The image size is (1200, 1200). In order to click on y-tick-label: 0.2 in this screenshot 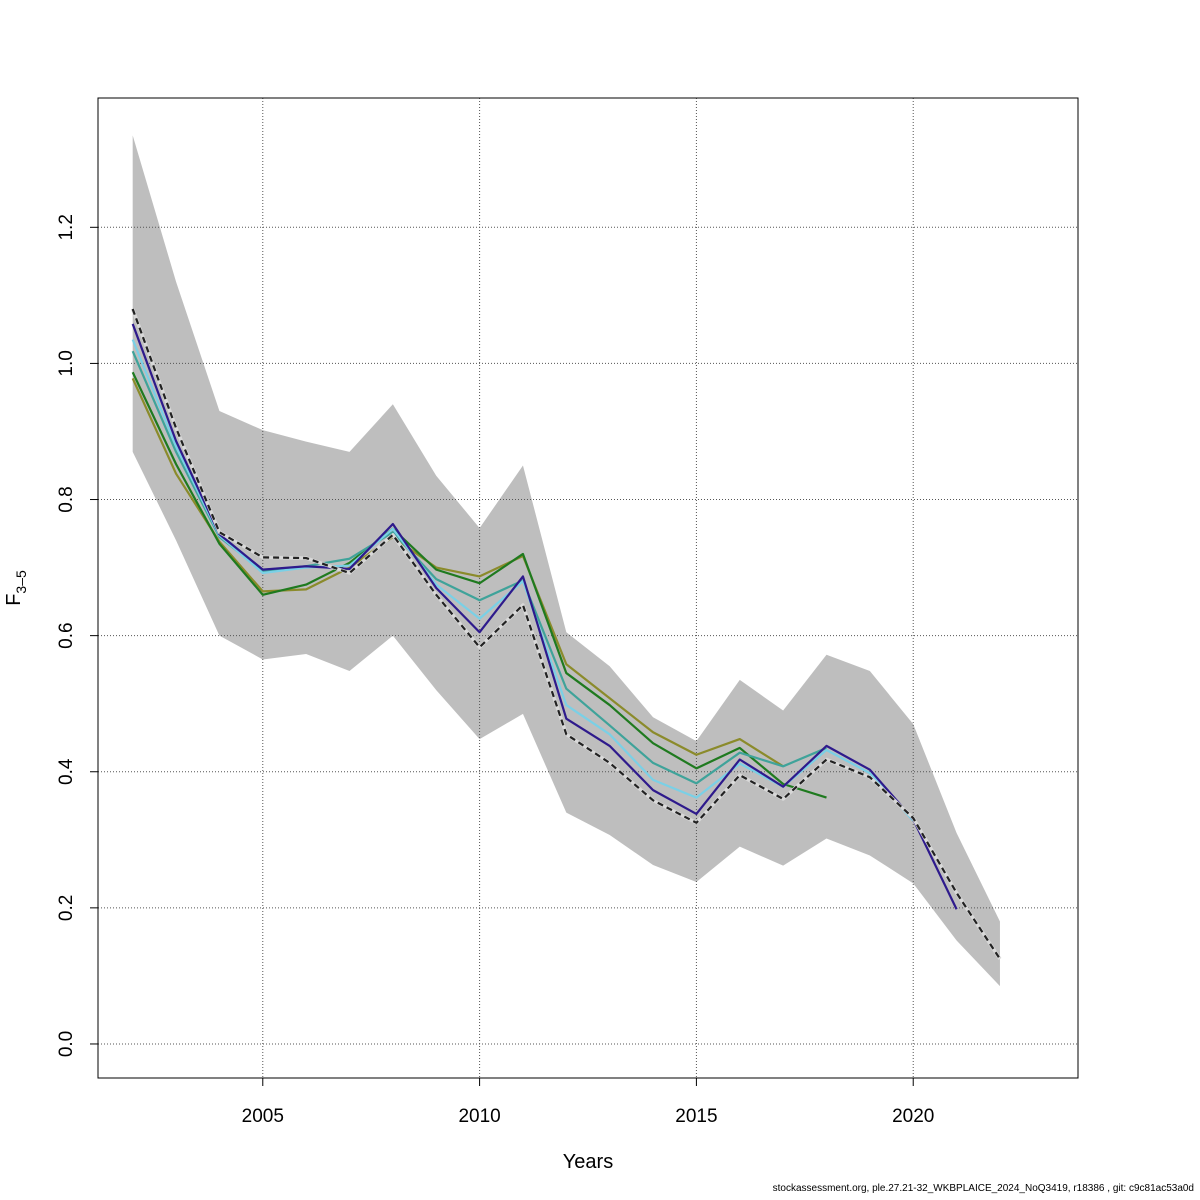, I will do `click(66, 908)`.